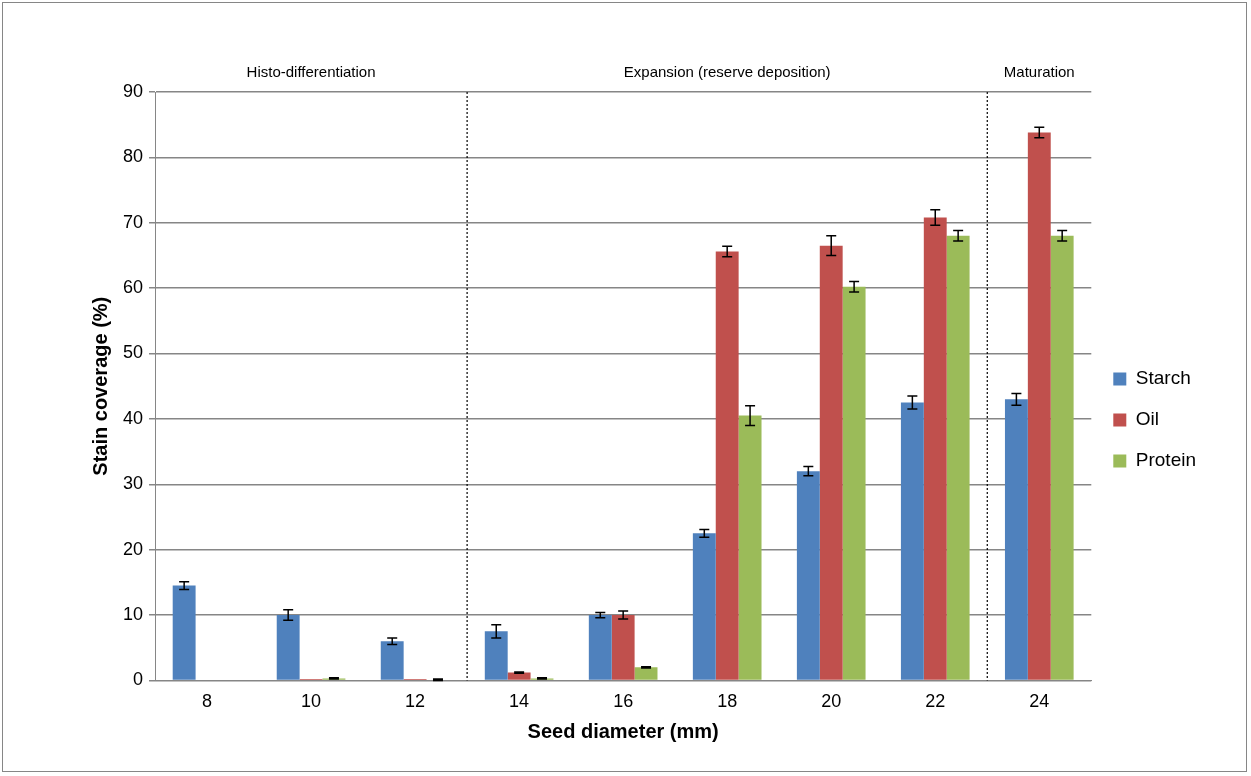 The height and width of the screenshot is (776, 1251). Describe the element at coordinates (133, 613) in the screenshot. I see `y-tick-label: 10` at that location.